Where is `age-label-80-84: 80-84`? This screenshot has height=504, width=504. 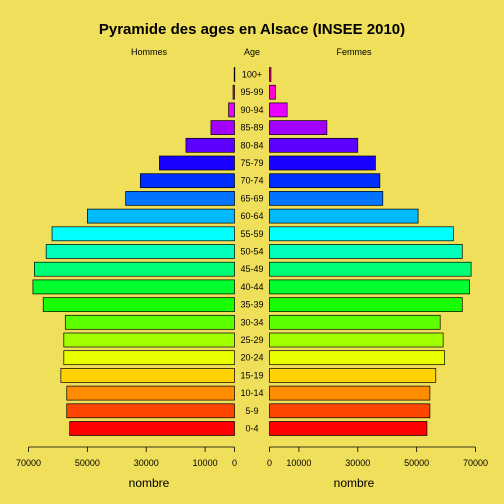 age-label-80-84: 80-84 is located at coordinates (251, 145).